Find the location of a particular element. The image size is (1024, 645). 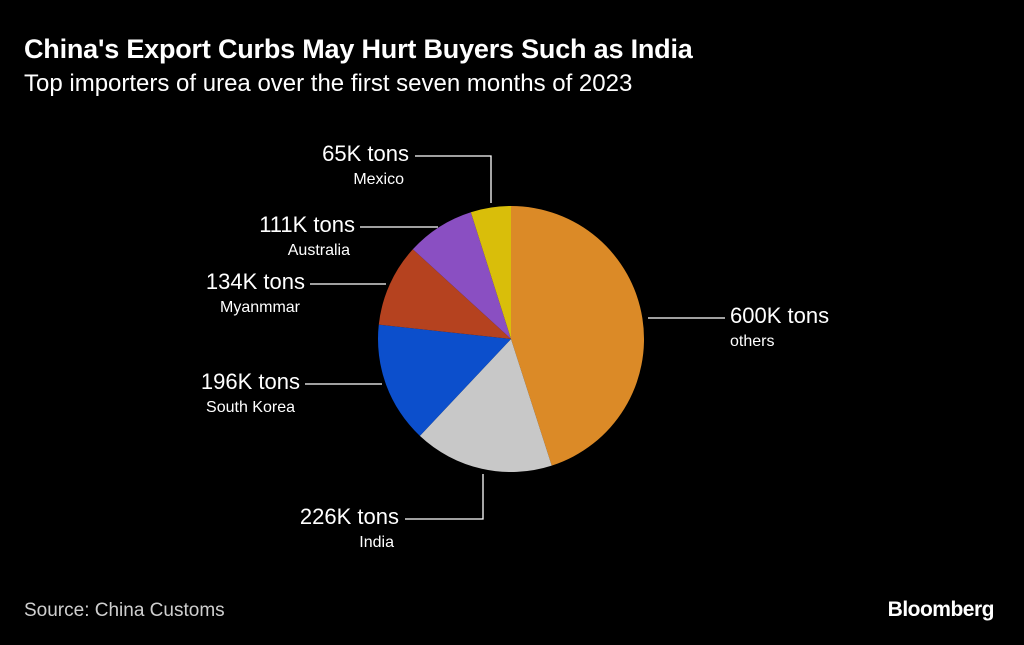

category-label-australia: Australia is located at coordinates (319, 250).